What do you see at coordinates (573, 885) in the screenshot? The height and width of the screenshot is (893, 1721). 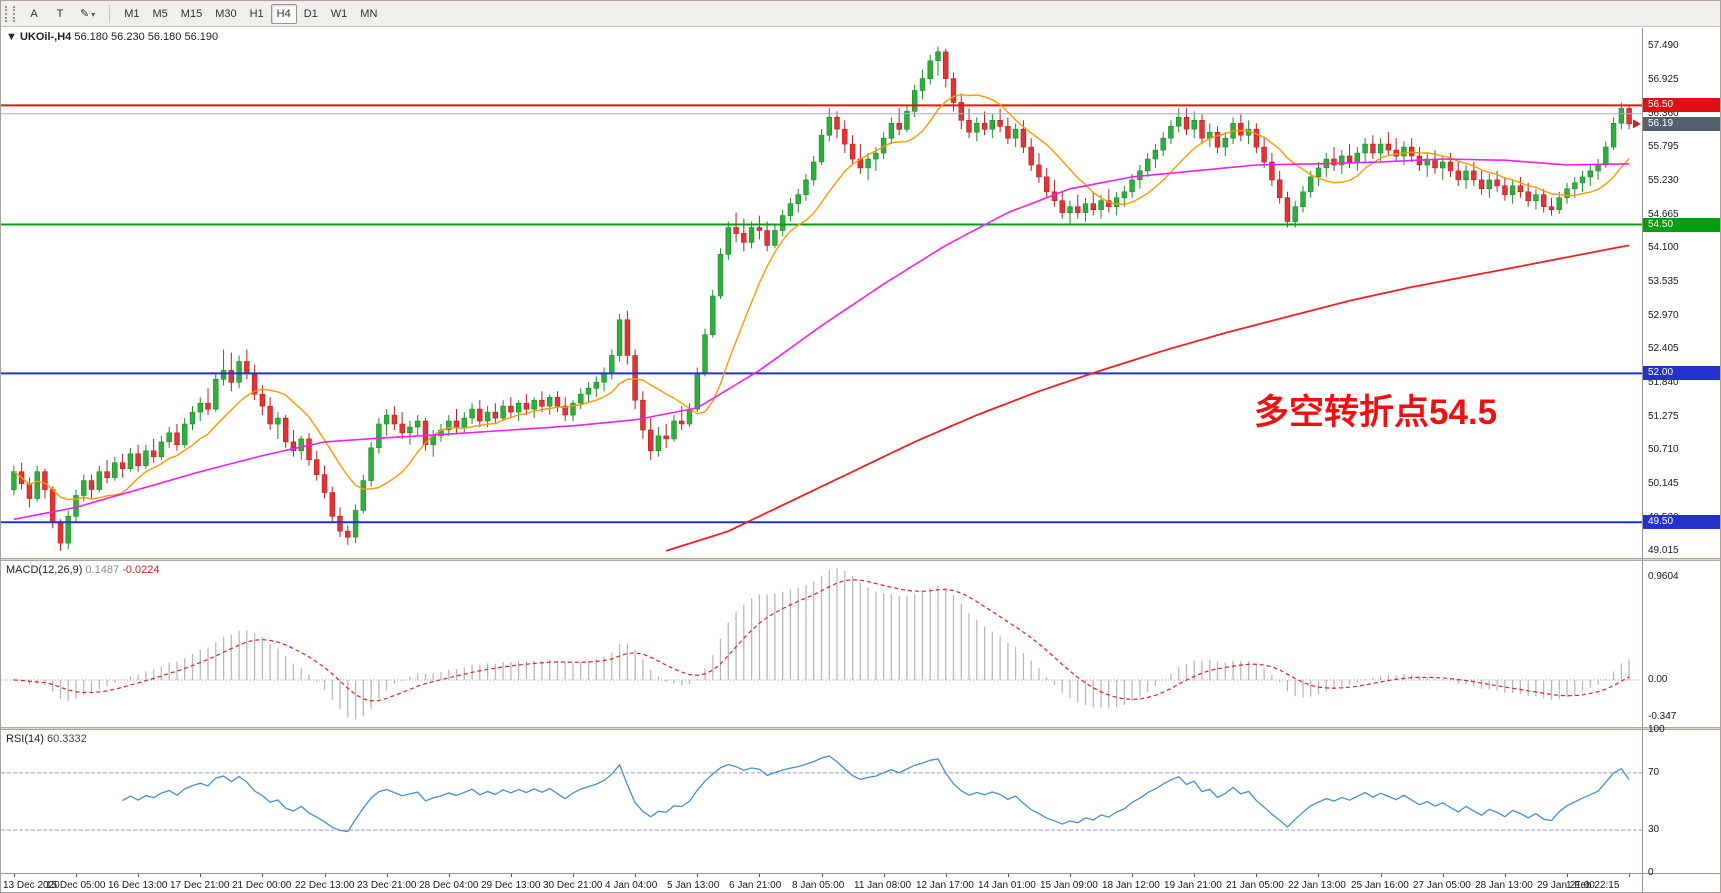 I see `time-axis-label: 30 Dec 21:00` at bounding box center [573, 885].